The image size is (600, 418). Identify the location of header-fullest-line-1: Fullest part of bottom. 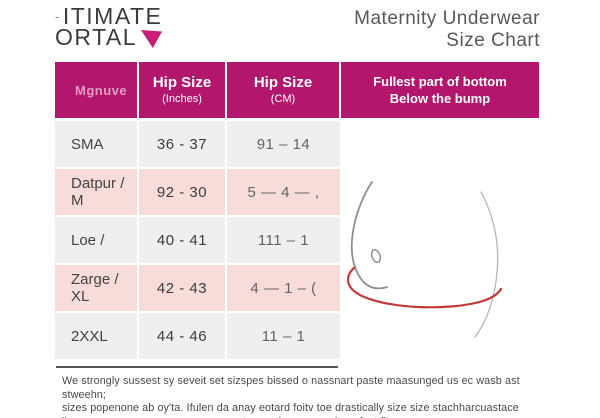
(440, 81).